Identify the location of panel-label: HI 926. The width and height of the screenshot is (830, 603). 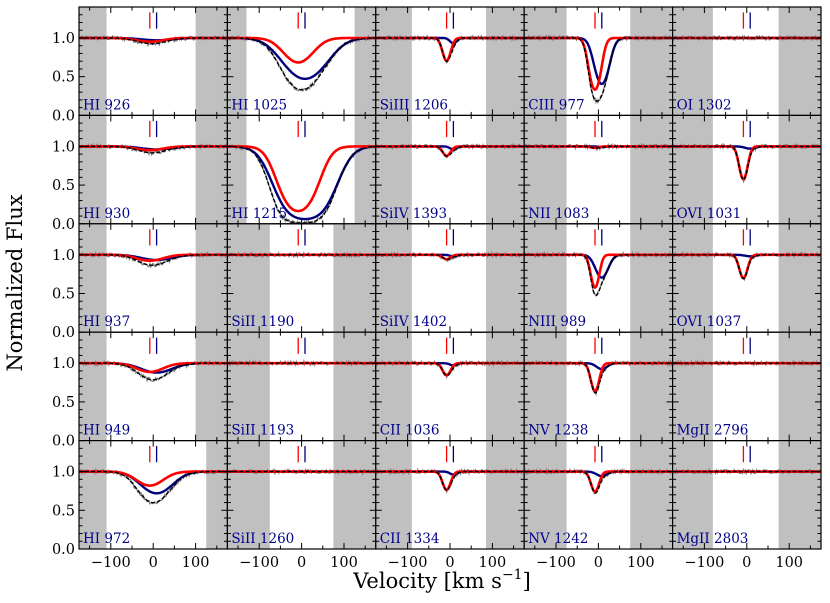
(106, 105).